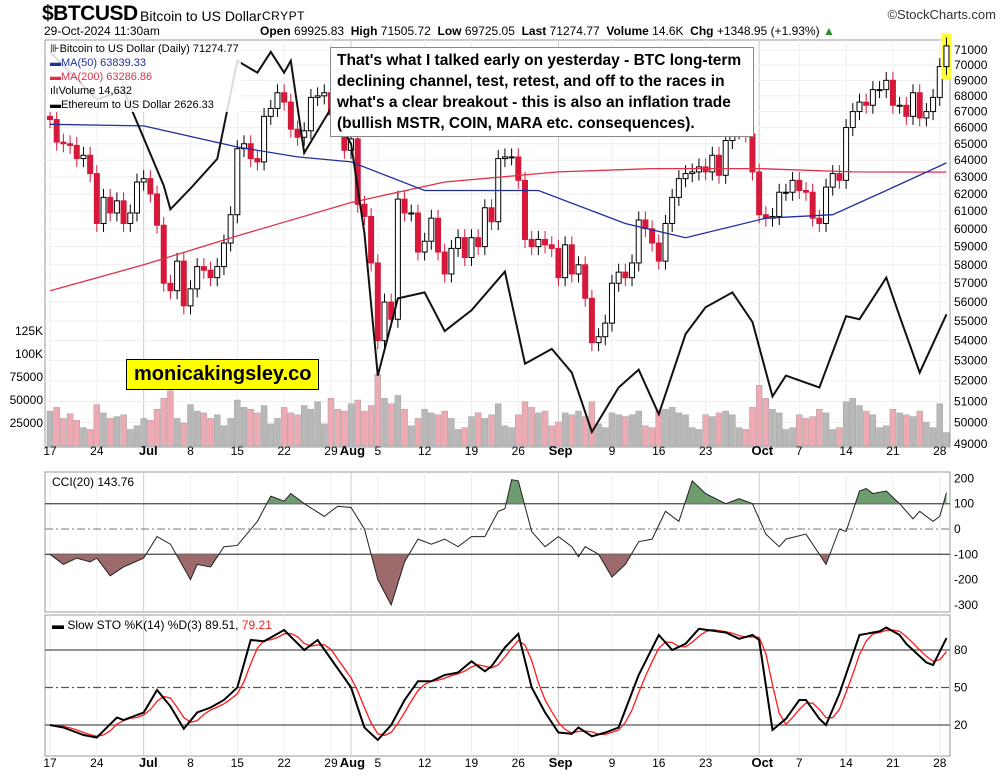 The width and height of the screenshot is (1004, 779). What do you see at coordinates (256, 625) in the screenshot?
I see `sto-d-value: 79.21` at bounding box center [256, 625].